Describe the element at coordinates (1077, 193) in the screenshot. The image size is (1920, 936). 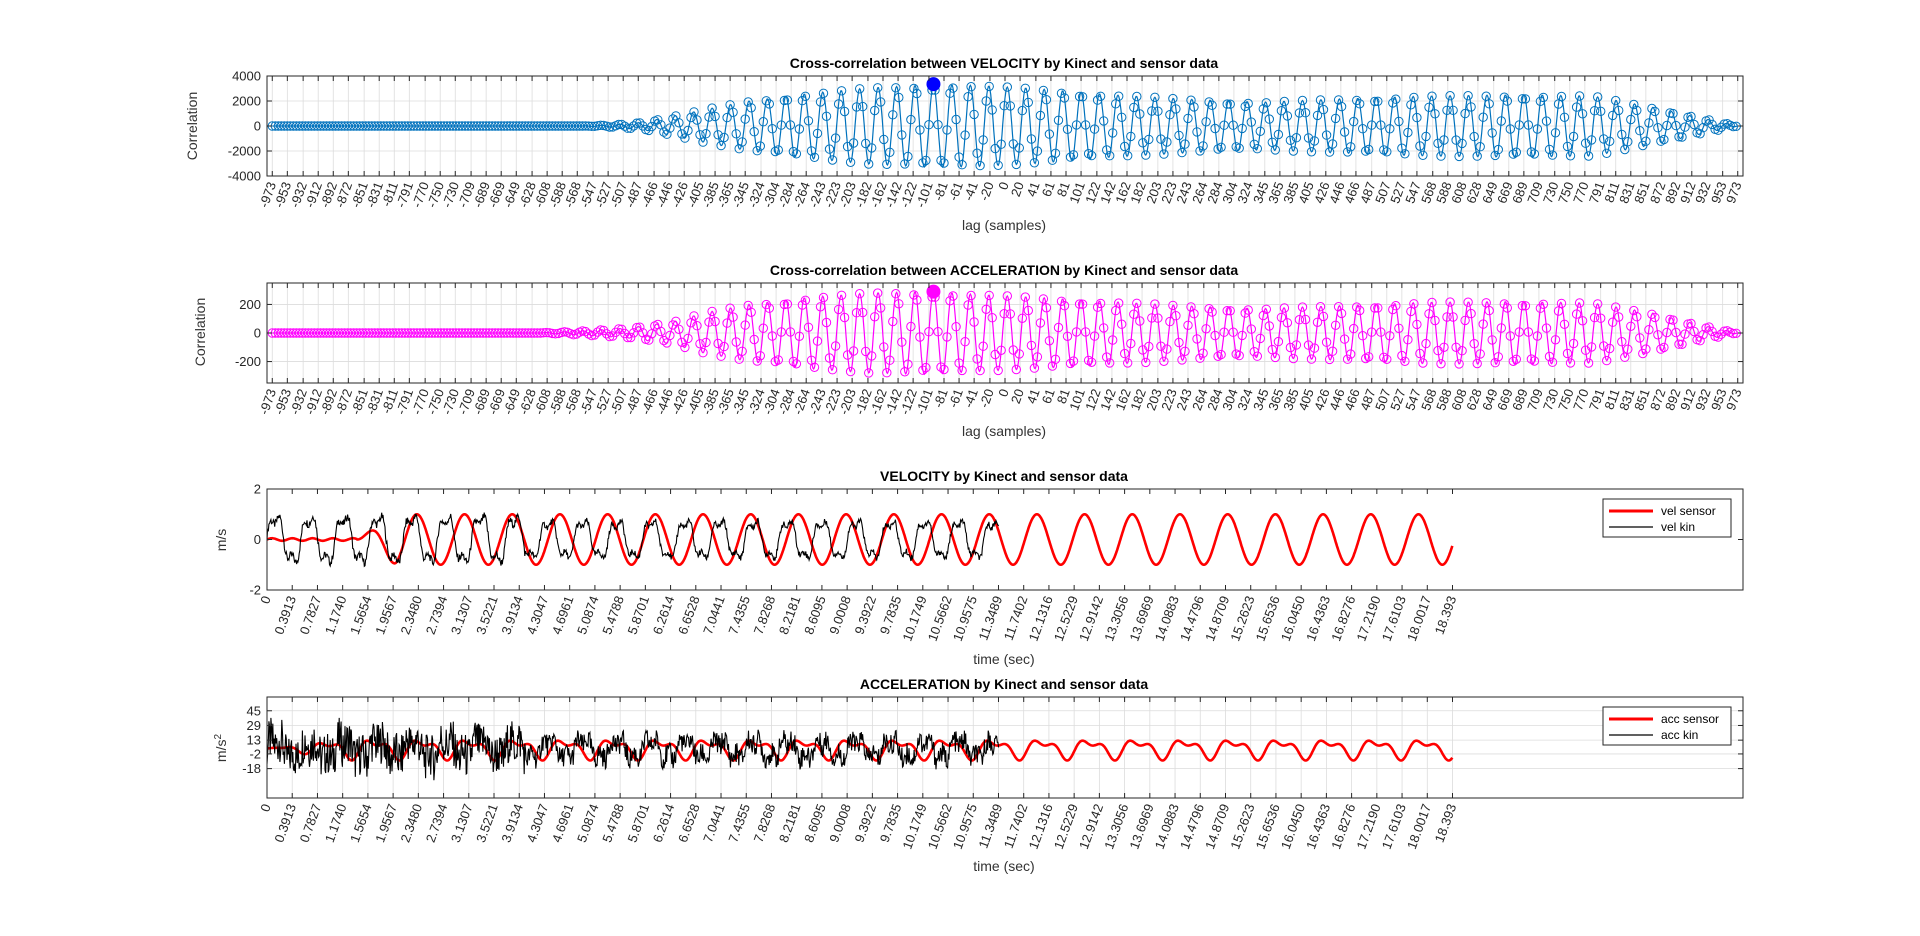
I see `velocity-xcorr-xtick-label: 101` at that location.